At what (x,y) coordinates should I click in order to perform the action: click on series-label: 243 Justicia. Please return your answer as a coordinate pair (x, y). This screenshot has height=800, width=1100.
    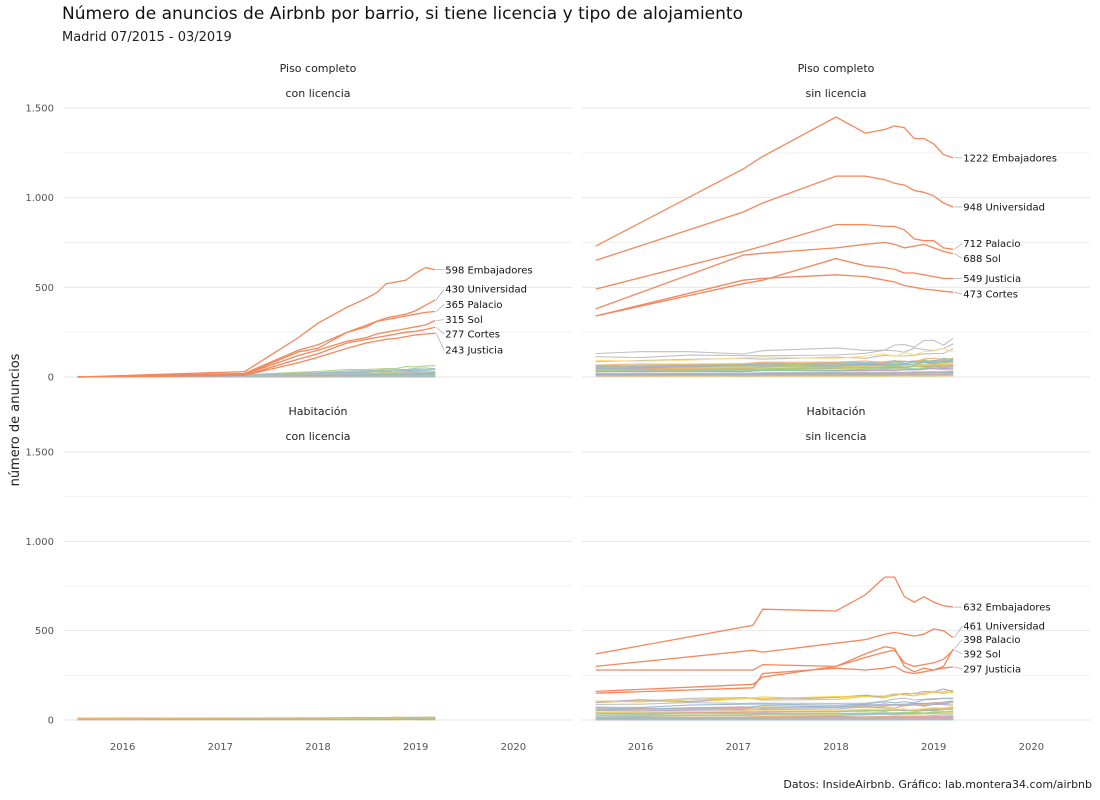
    Looking at the image, I should click on (474, 351).